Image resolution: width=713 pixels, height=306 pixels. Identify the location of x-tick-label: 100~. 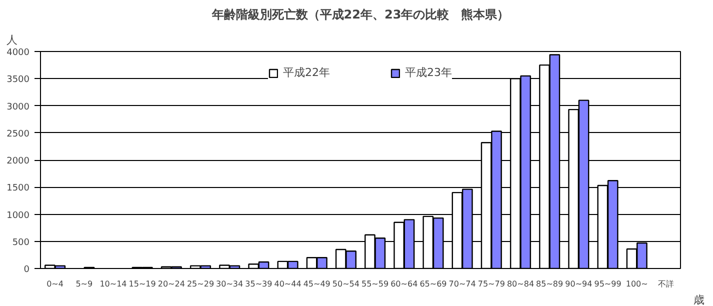
(637, 284).